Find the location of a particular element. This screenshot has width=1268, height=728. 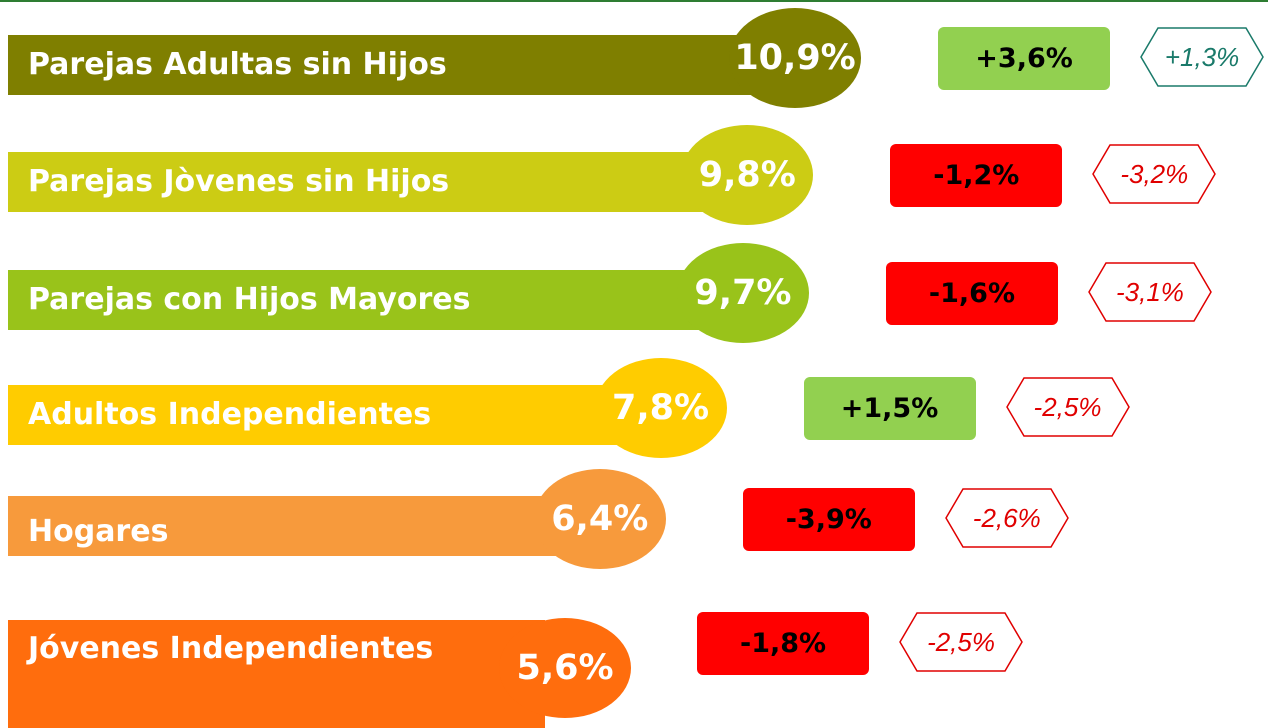

category-label: Adultos Independientes is located at coordinates (230, 414).